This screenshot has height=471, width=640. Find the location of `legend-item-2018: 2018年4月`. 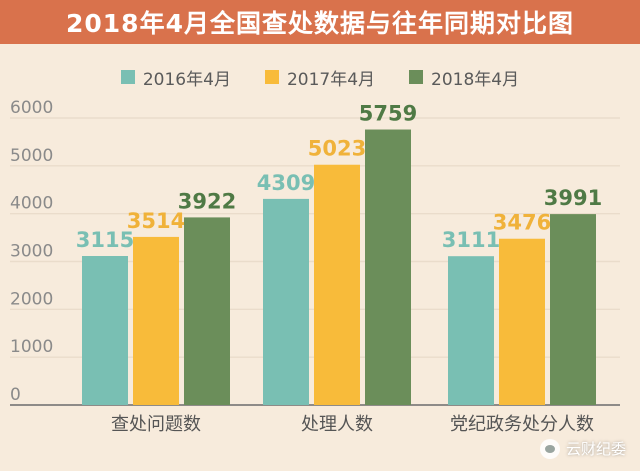

legend-item-2018: 2018年4月 is located at coordinates (464, 77).